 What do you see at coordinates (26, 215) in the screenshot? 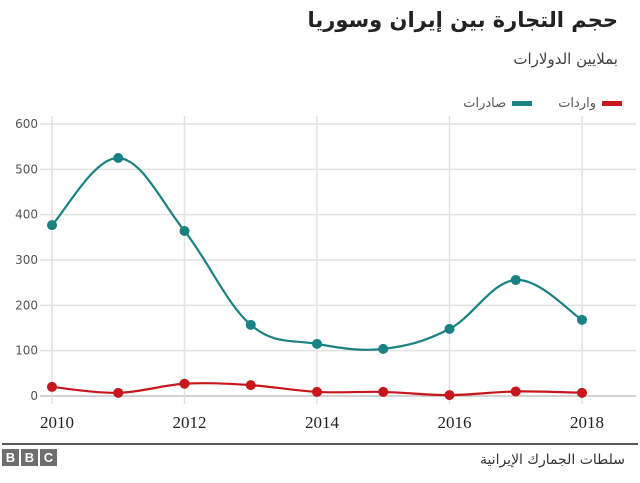
I see `y-tick-label: 400` at bounding box center [26, 215].